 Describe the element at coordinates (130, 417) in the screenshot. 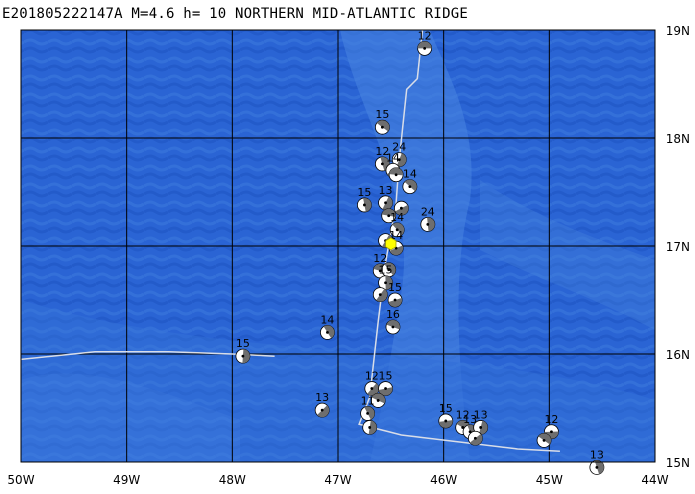

I see `southwest-shallow-zone` at that location.